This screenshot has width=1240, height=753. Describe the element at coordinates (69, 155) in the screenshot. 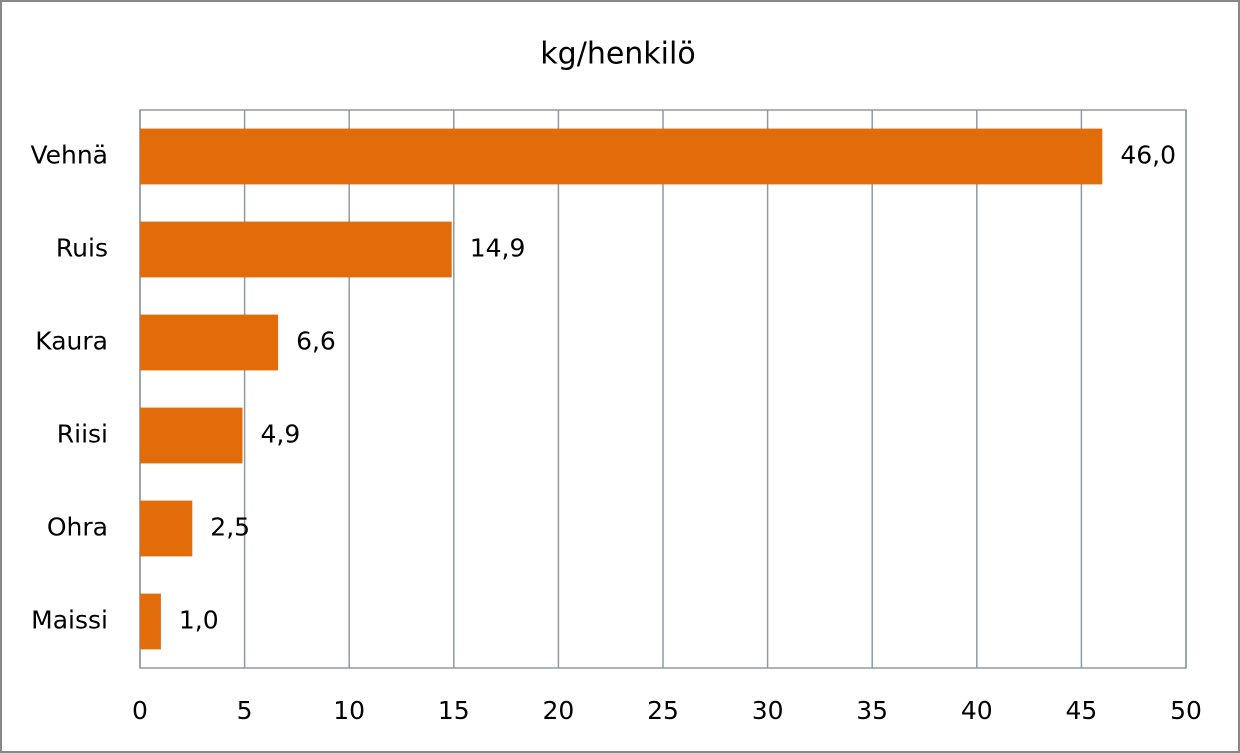

I see `y-tick-label: Vehnä` at that location.